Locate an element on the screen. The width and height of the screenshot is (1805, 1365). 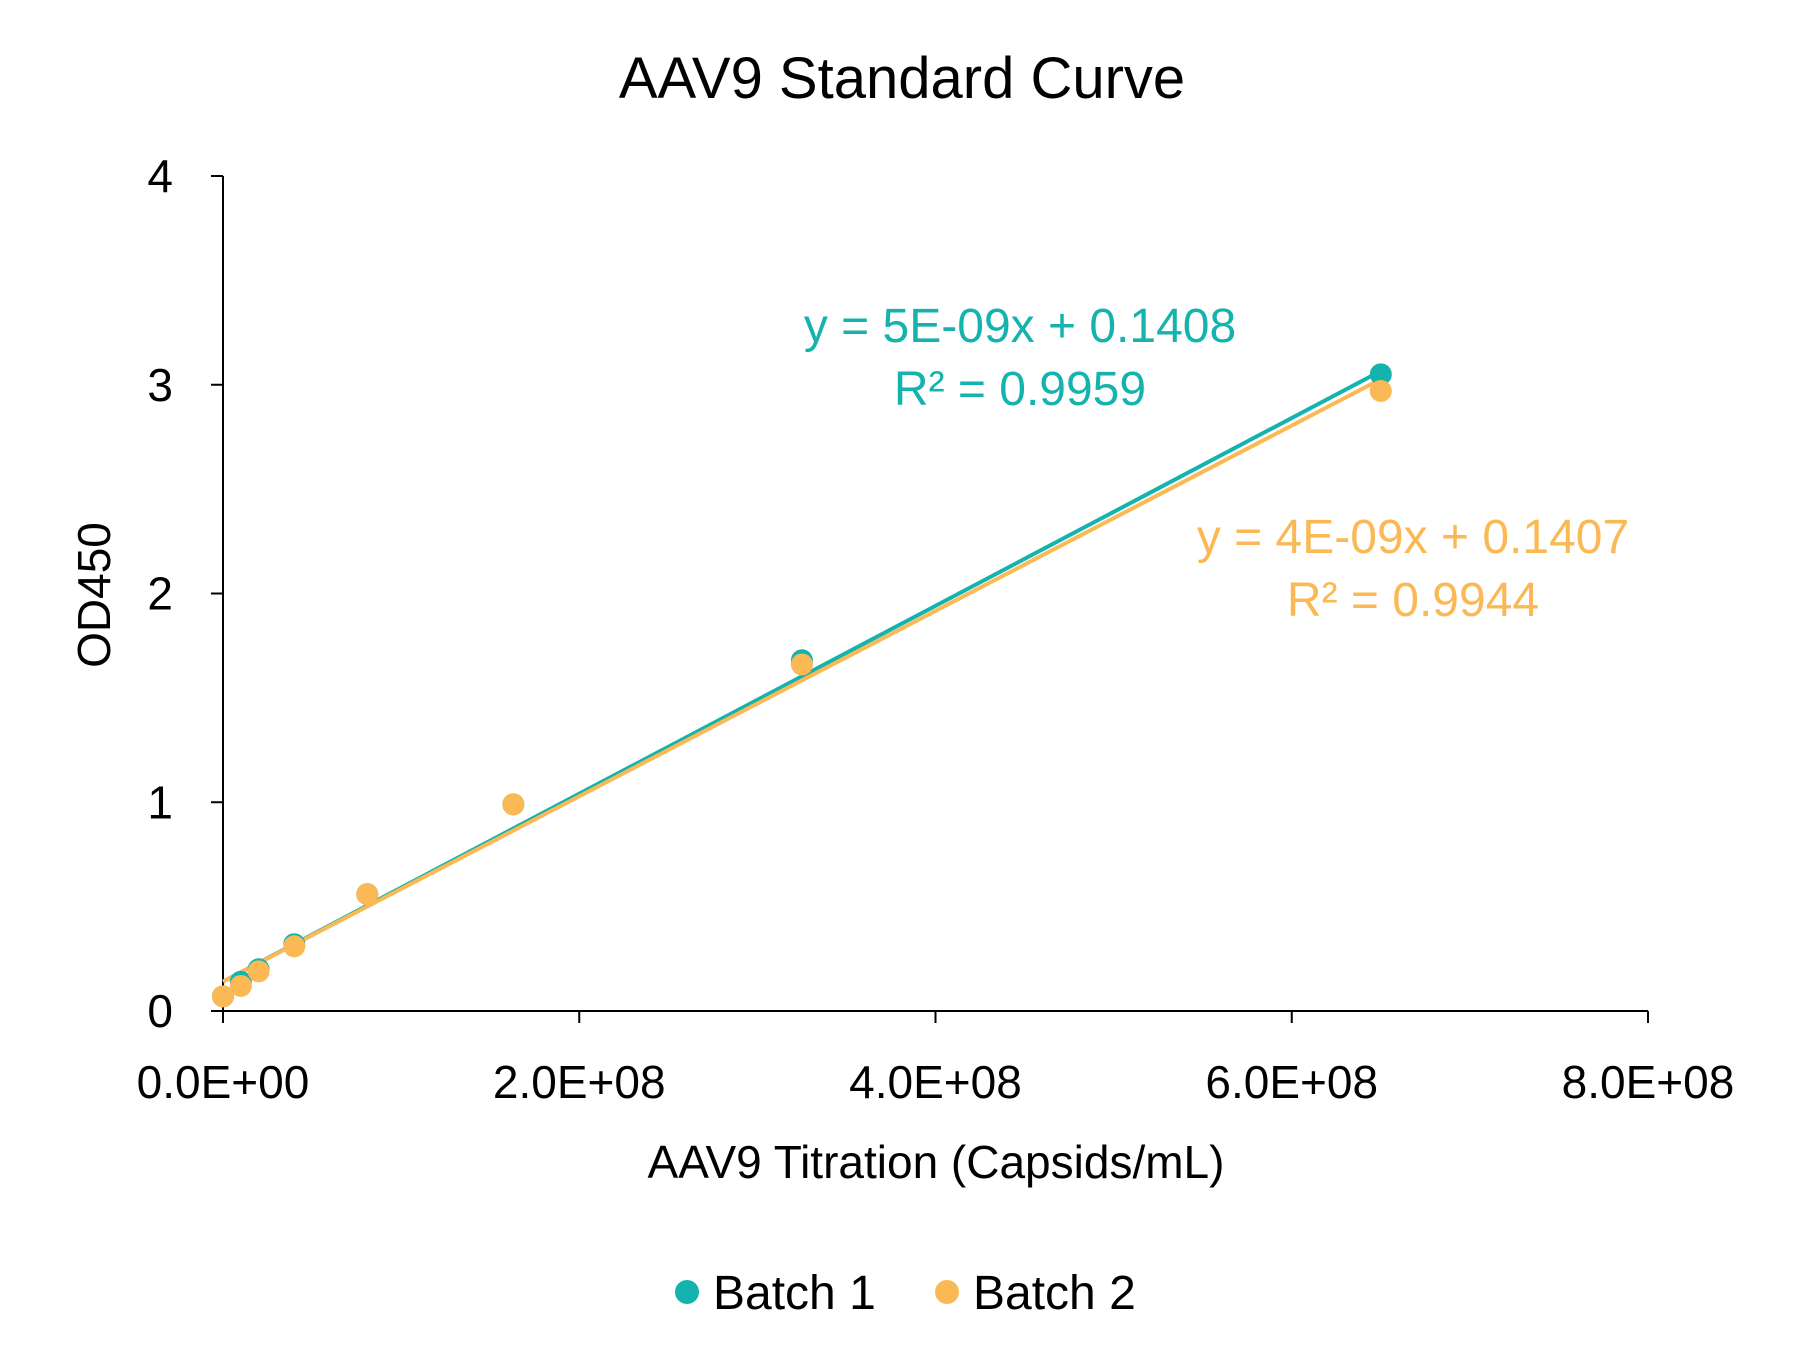
y-tick-label: 0 is located at coordinates (160, 1011).